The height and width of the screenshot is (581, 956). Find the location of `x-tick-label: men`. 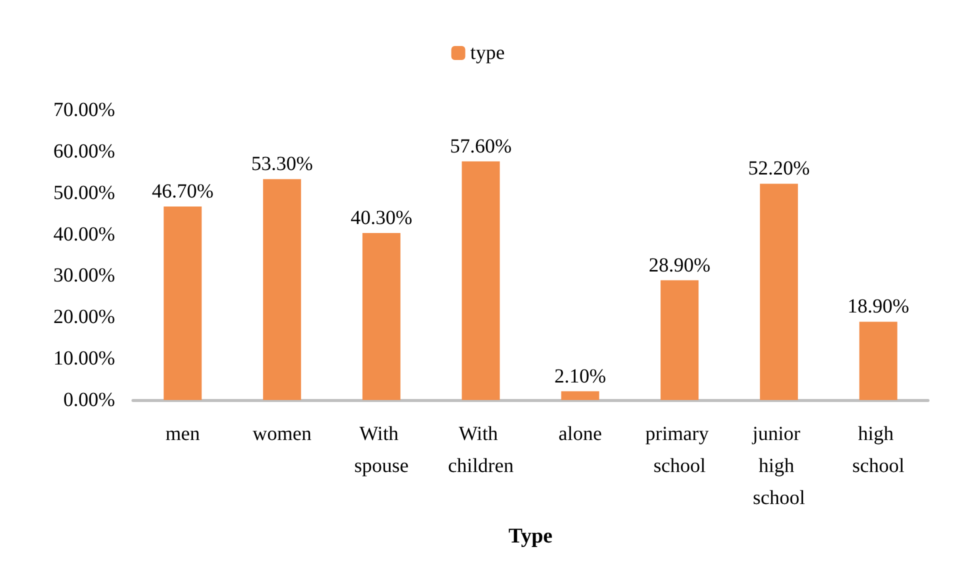

x-tick-label: men is located at coordinates (182, 434).